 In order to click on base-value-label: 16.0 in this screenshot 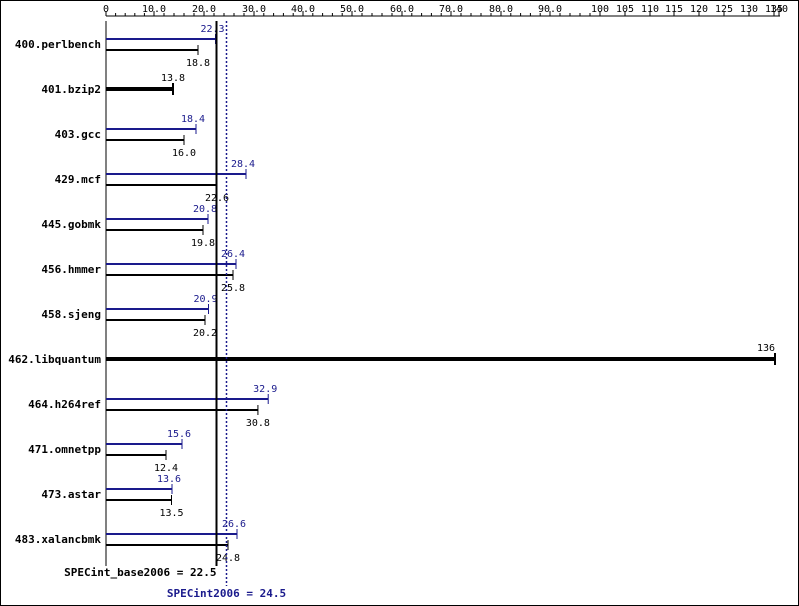, I will do `click(184, 153)`.